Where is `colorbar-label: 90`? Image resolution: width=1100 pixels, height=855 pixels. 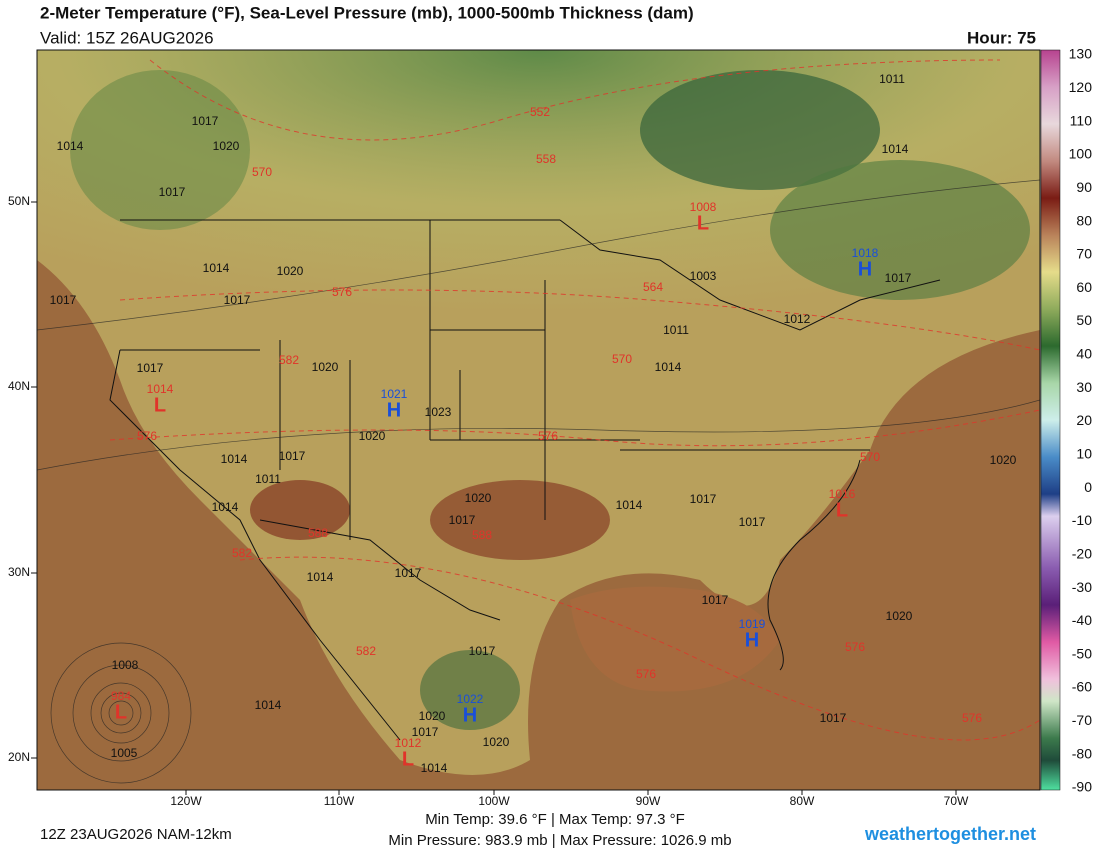 colorbar-label: 90 is located at coordinates (1084, 187).